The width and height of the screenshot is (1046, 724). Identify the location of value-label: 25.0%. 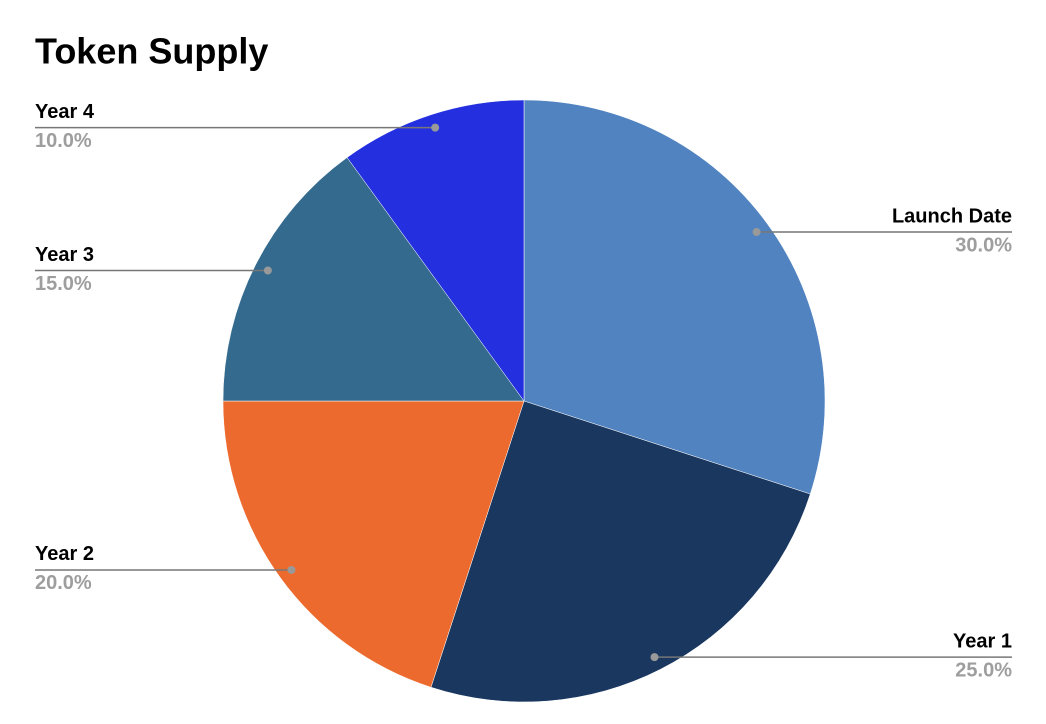
(983, 670).